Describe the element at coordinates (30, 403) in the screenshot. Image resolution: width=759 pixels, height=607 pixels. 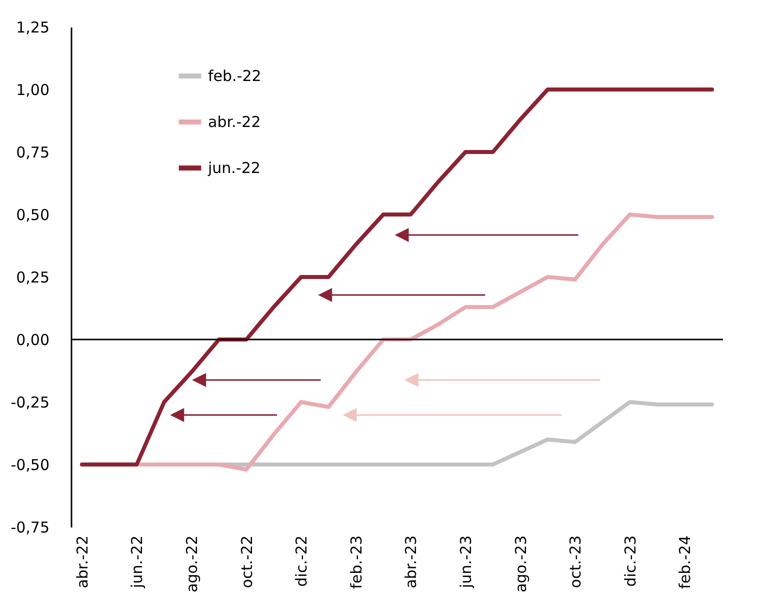
I see `y-tick-label: -0,25` at that location.